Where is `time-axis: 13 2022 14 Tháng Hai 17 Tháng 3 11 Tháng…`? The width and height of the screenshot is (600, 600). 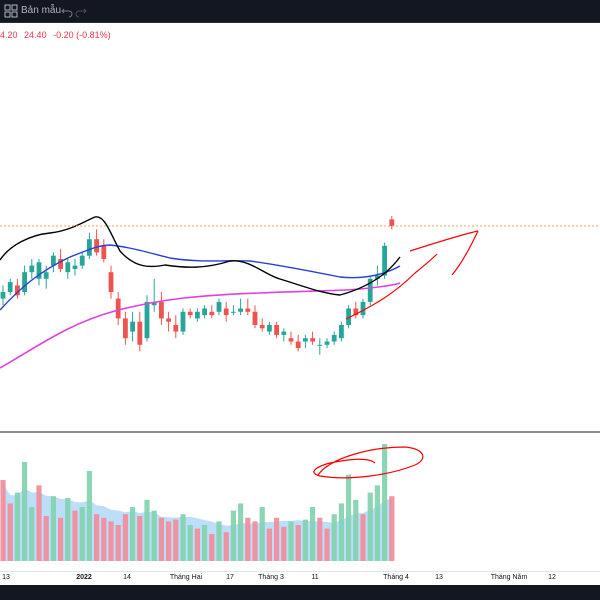
time-axis: 13 2022 14 Tháng Hai 17 Tháng 3 11 Tháng… is located at coordinates (300, 578).